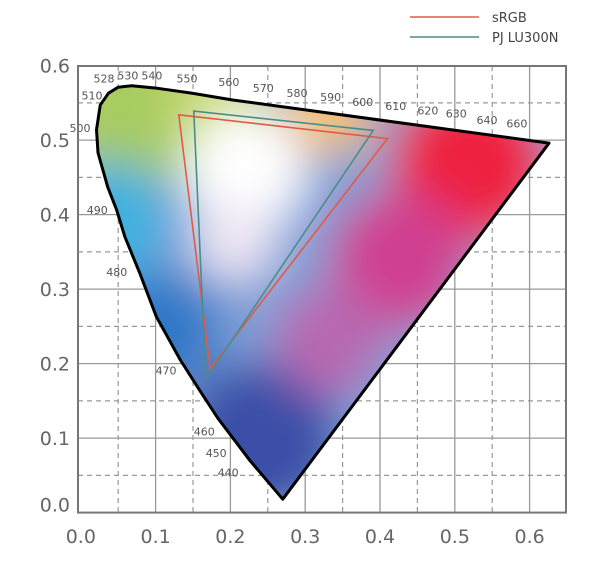 The height and width of the screenshot is (571, 606). I want to click on wavelength-label: 530, so click(127, 75).